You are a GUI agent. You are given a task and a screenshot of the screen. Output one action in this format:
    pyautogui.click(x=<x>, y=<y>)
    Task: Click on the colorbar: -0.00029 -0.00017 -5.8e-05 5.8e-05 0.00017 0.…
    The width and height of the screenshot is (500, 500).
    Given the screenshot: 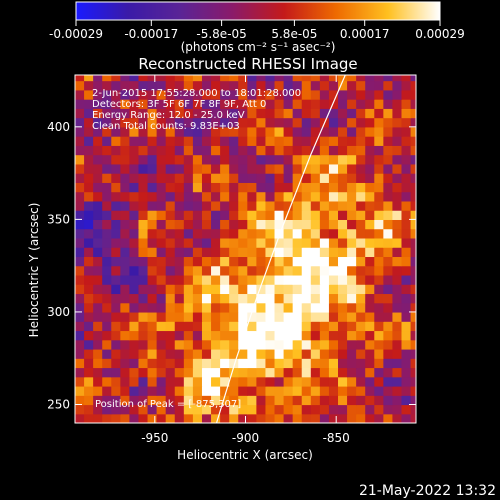 What is the action you would take?
    pyautogui.click(x=257, y=27)
    